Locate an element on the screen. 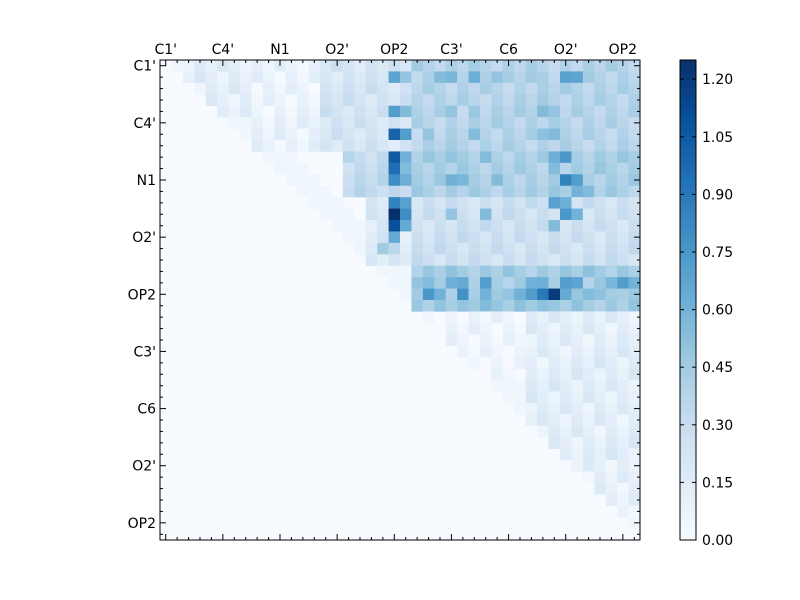  colorbar is located at coordinates (688, 300).